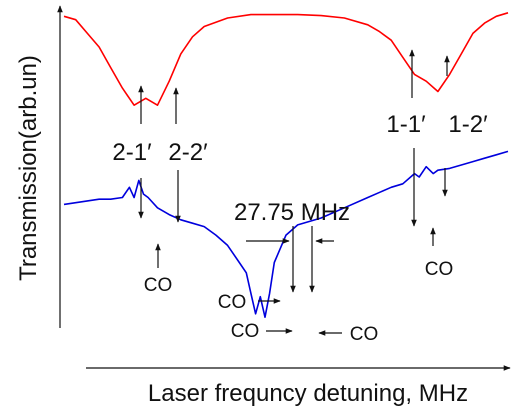  I want to click on label-splitting: 27.75 MHz, so click(292, 212).